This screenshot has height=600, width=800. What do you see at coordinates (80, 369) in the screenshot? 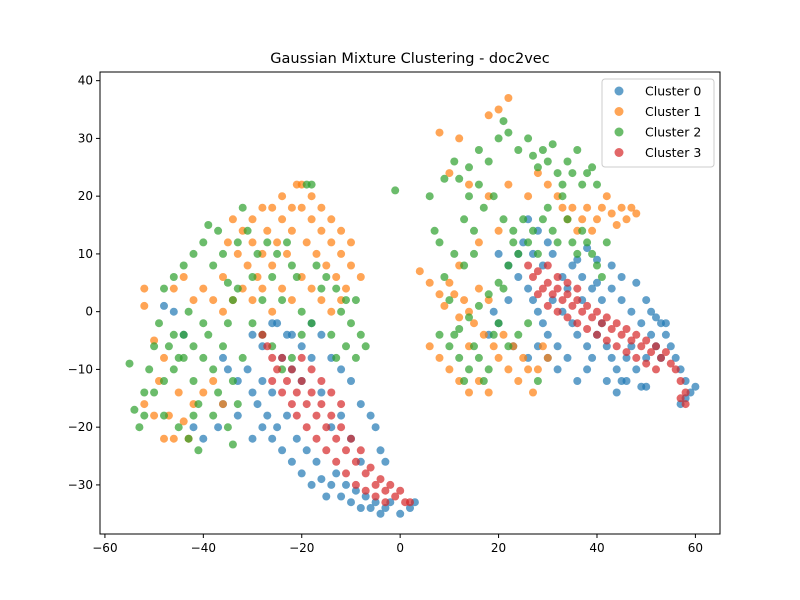
I see `y-tick-label: −10` at bounding box center [80, 369].